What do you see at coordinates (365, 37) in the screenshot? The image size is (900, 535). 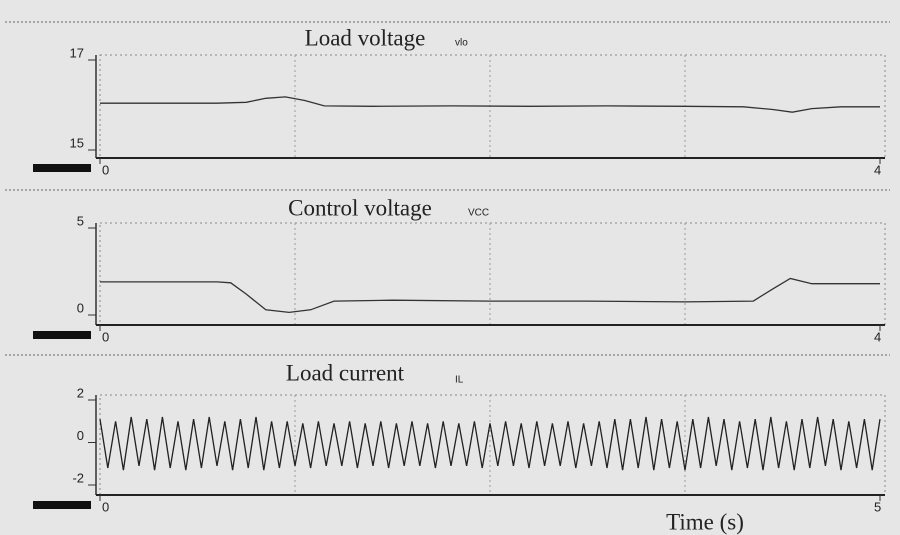 I see `panel-title: Load voltage` at bounding box center [365, 37].